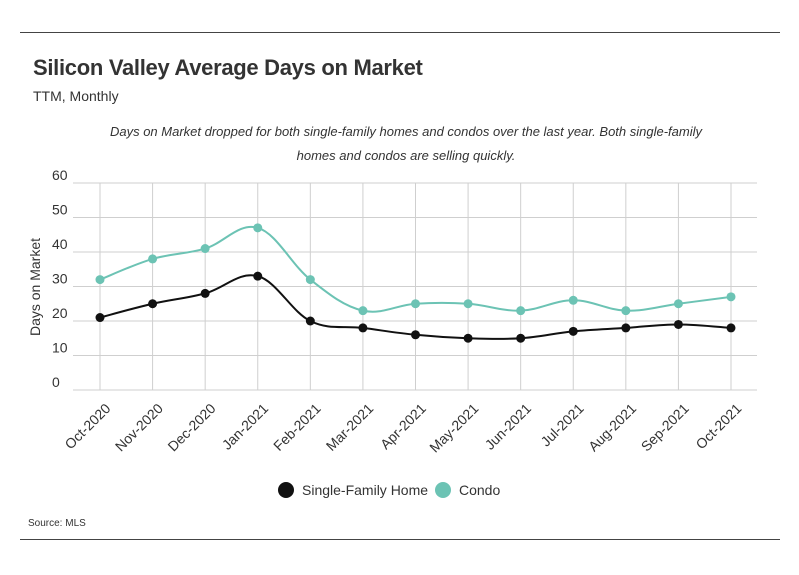 The image size is (799, 575). What do you see at coordinates (56, 382) in the screenshot?
I see `y-tick-label: 0` at bounding box center [56, 382].